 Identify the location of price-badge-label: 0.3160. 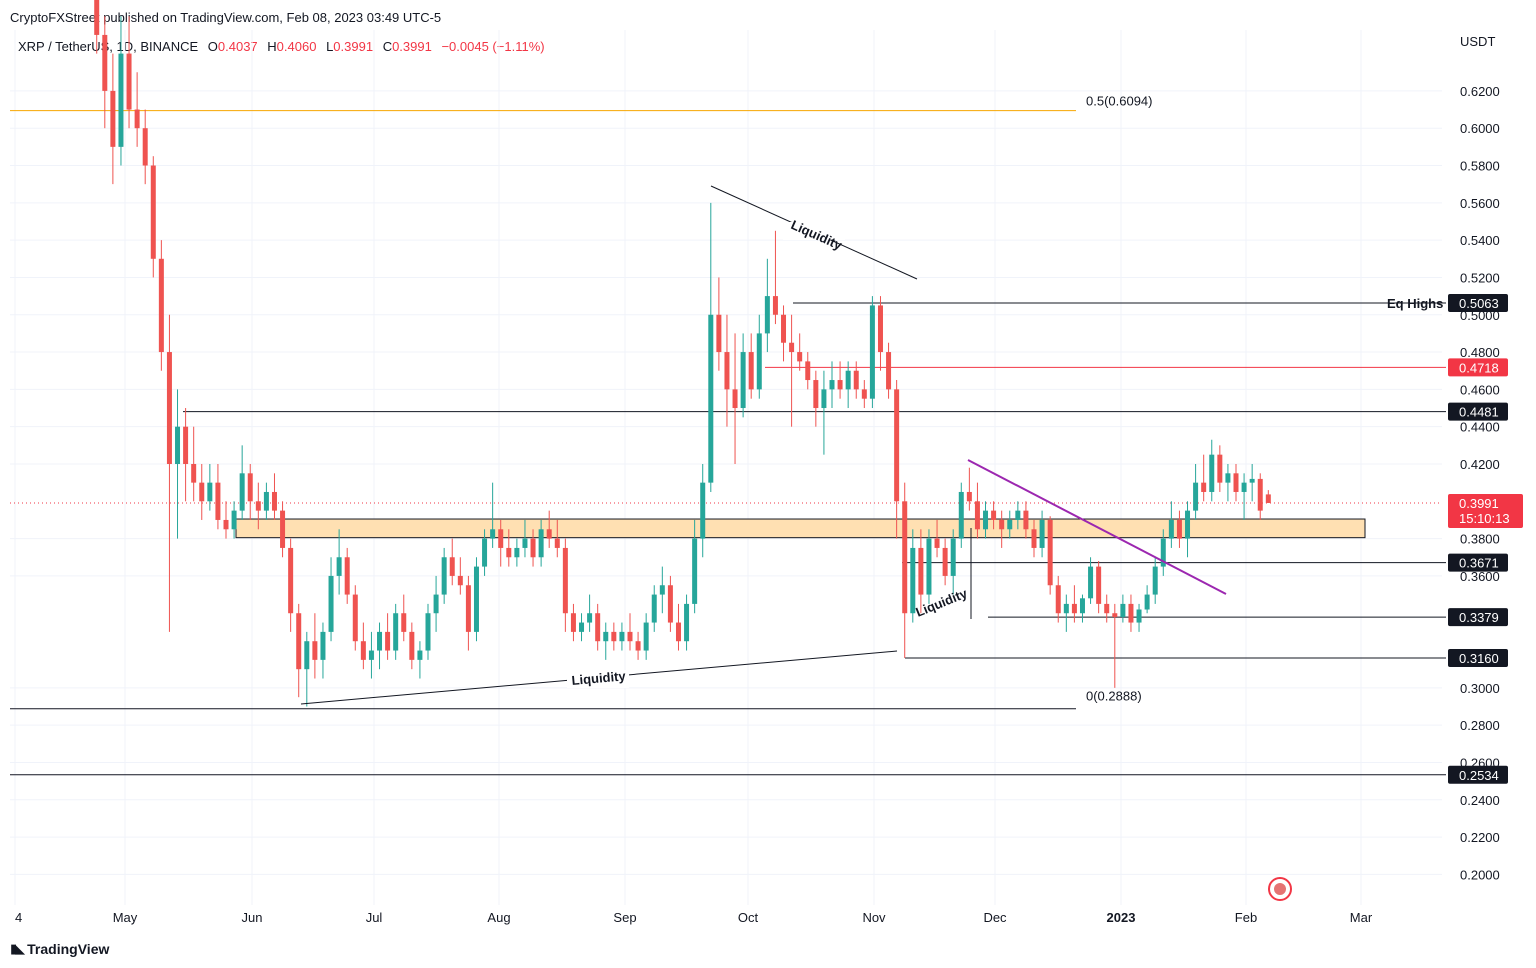
(1479, 658).